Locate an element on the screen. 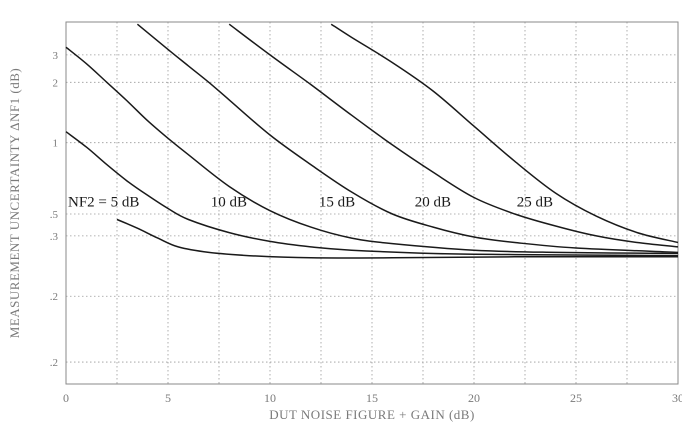 Image resolution: width=682 pixels, height=429 pixels. y-axis-title: MEASUREMENT UNCERTAINTY ΔNF1 (dB) is located at coordinates (14, 203).